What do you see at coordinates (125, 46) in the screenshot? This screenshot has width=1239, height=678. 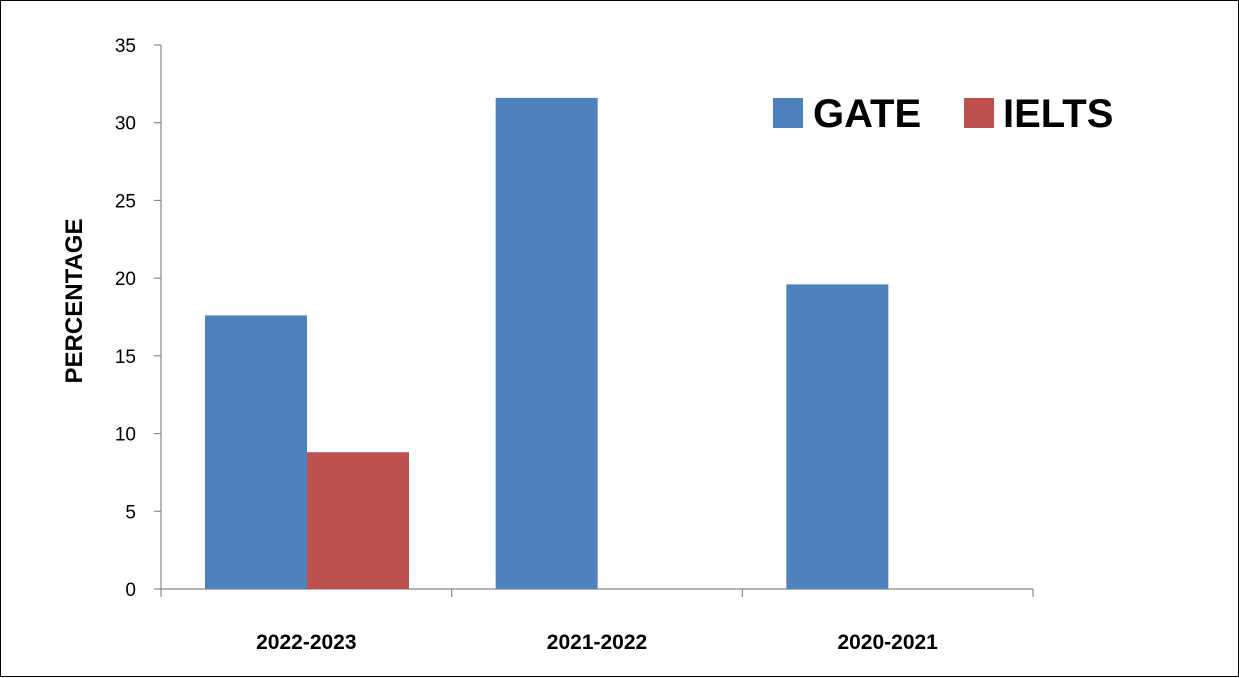 I see `y-tick-label: 35` at bounding box center [125, 46].